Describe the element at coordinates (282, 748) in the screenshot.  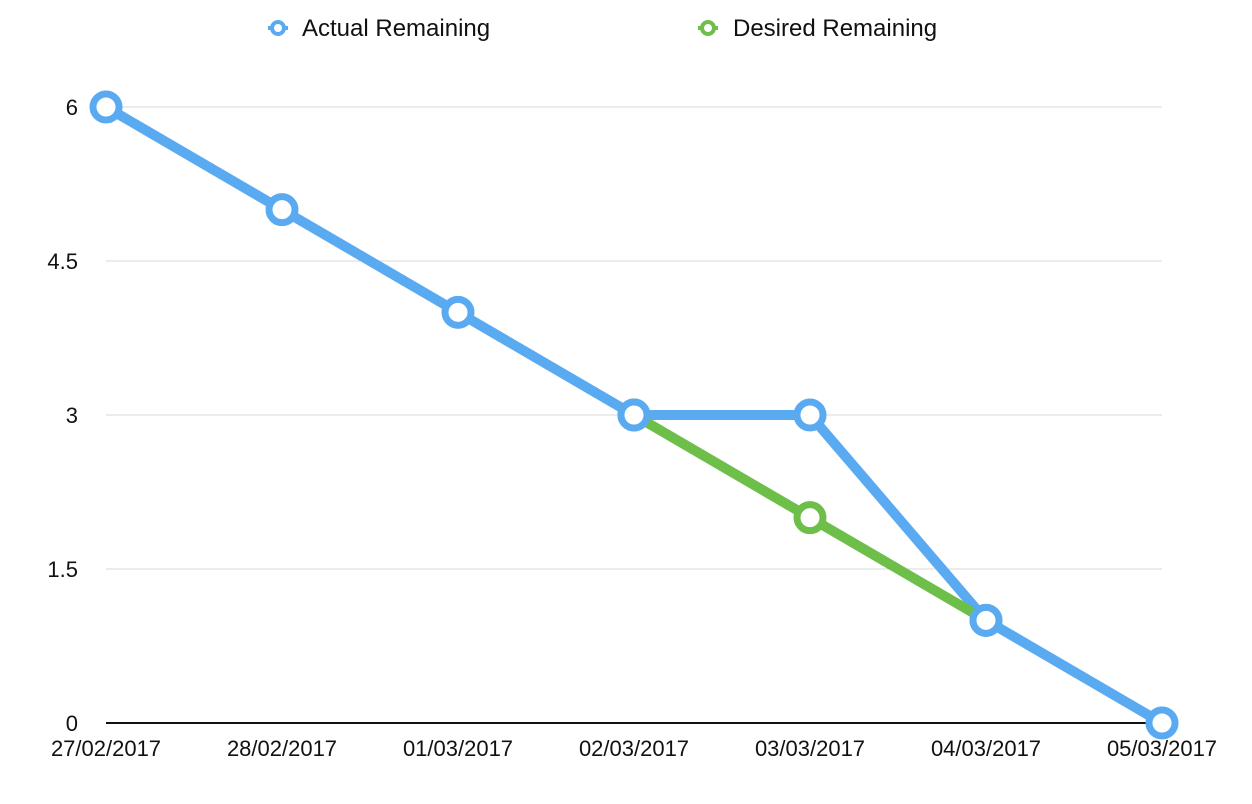
I see `x-tick-label: 28/02/2017` at that location.